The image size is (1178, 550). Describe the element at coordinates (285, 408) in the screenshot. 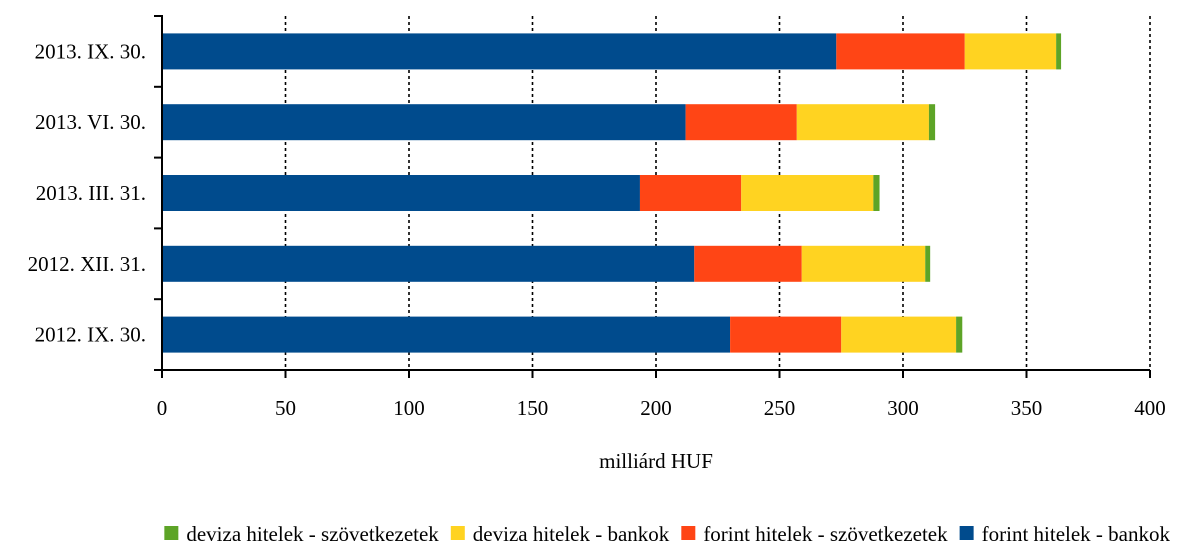

I see `x-tick-label: 50` at that location.